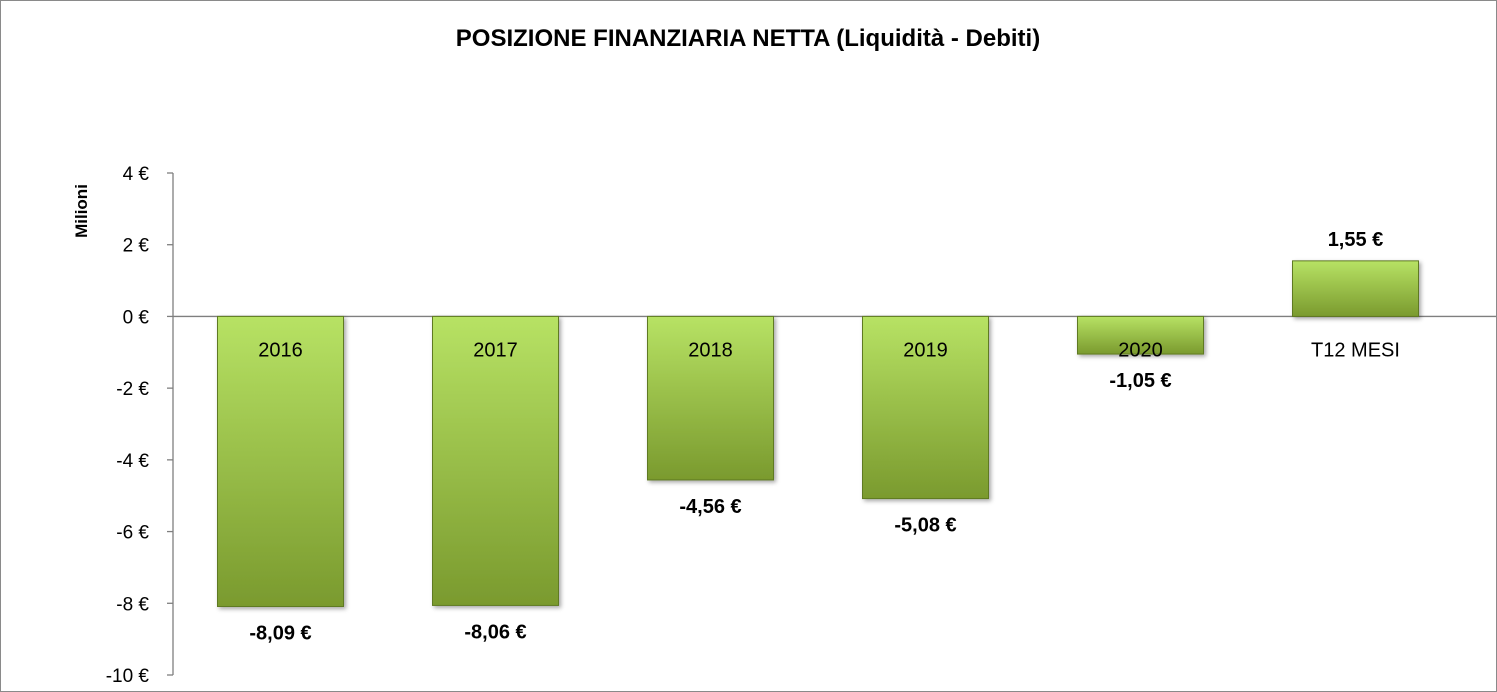  What do you see at coordinates (1355, 350) in the screenshot?
I see `category-label: T12 MESI` at bounding box center [1355, 350].